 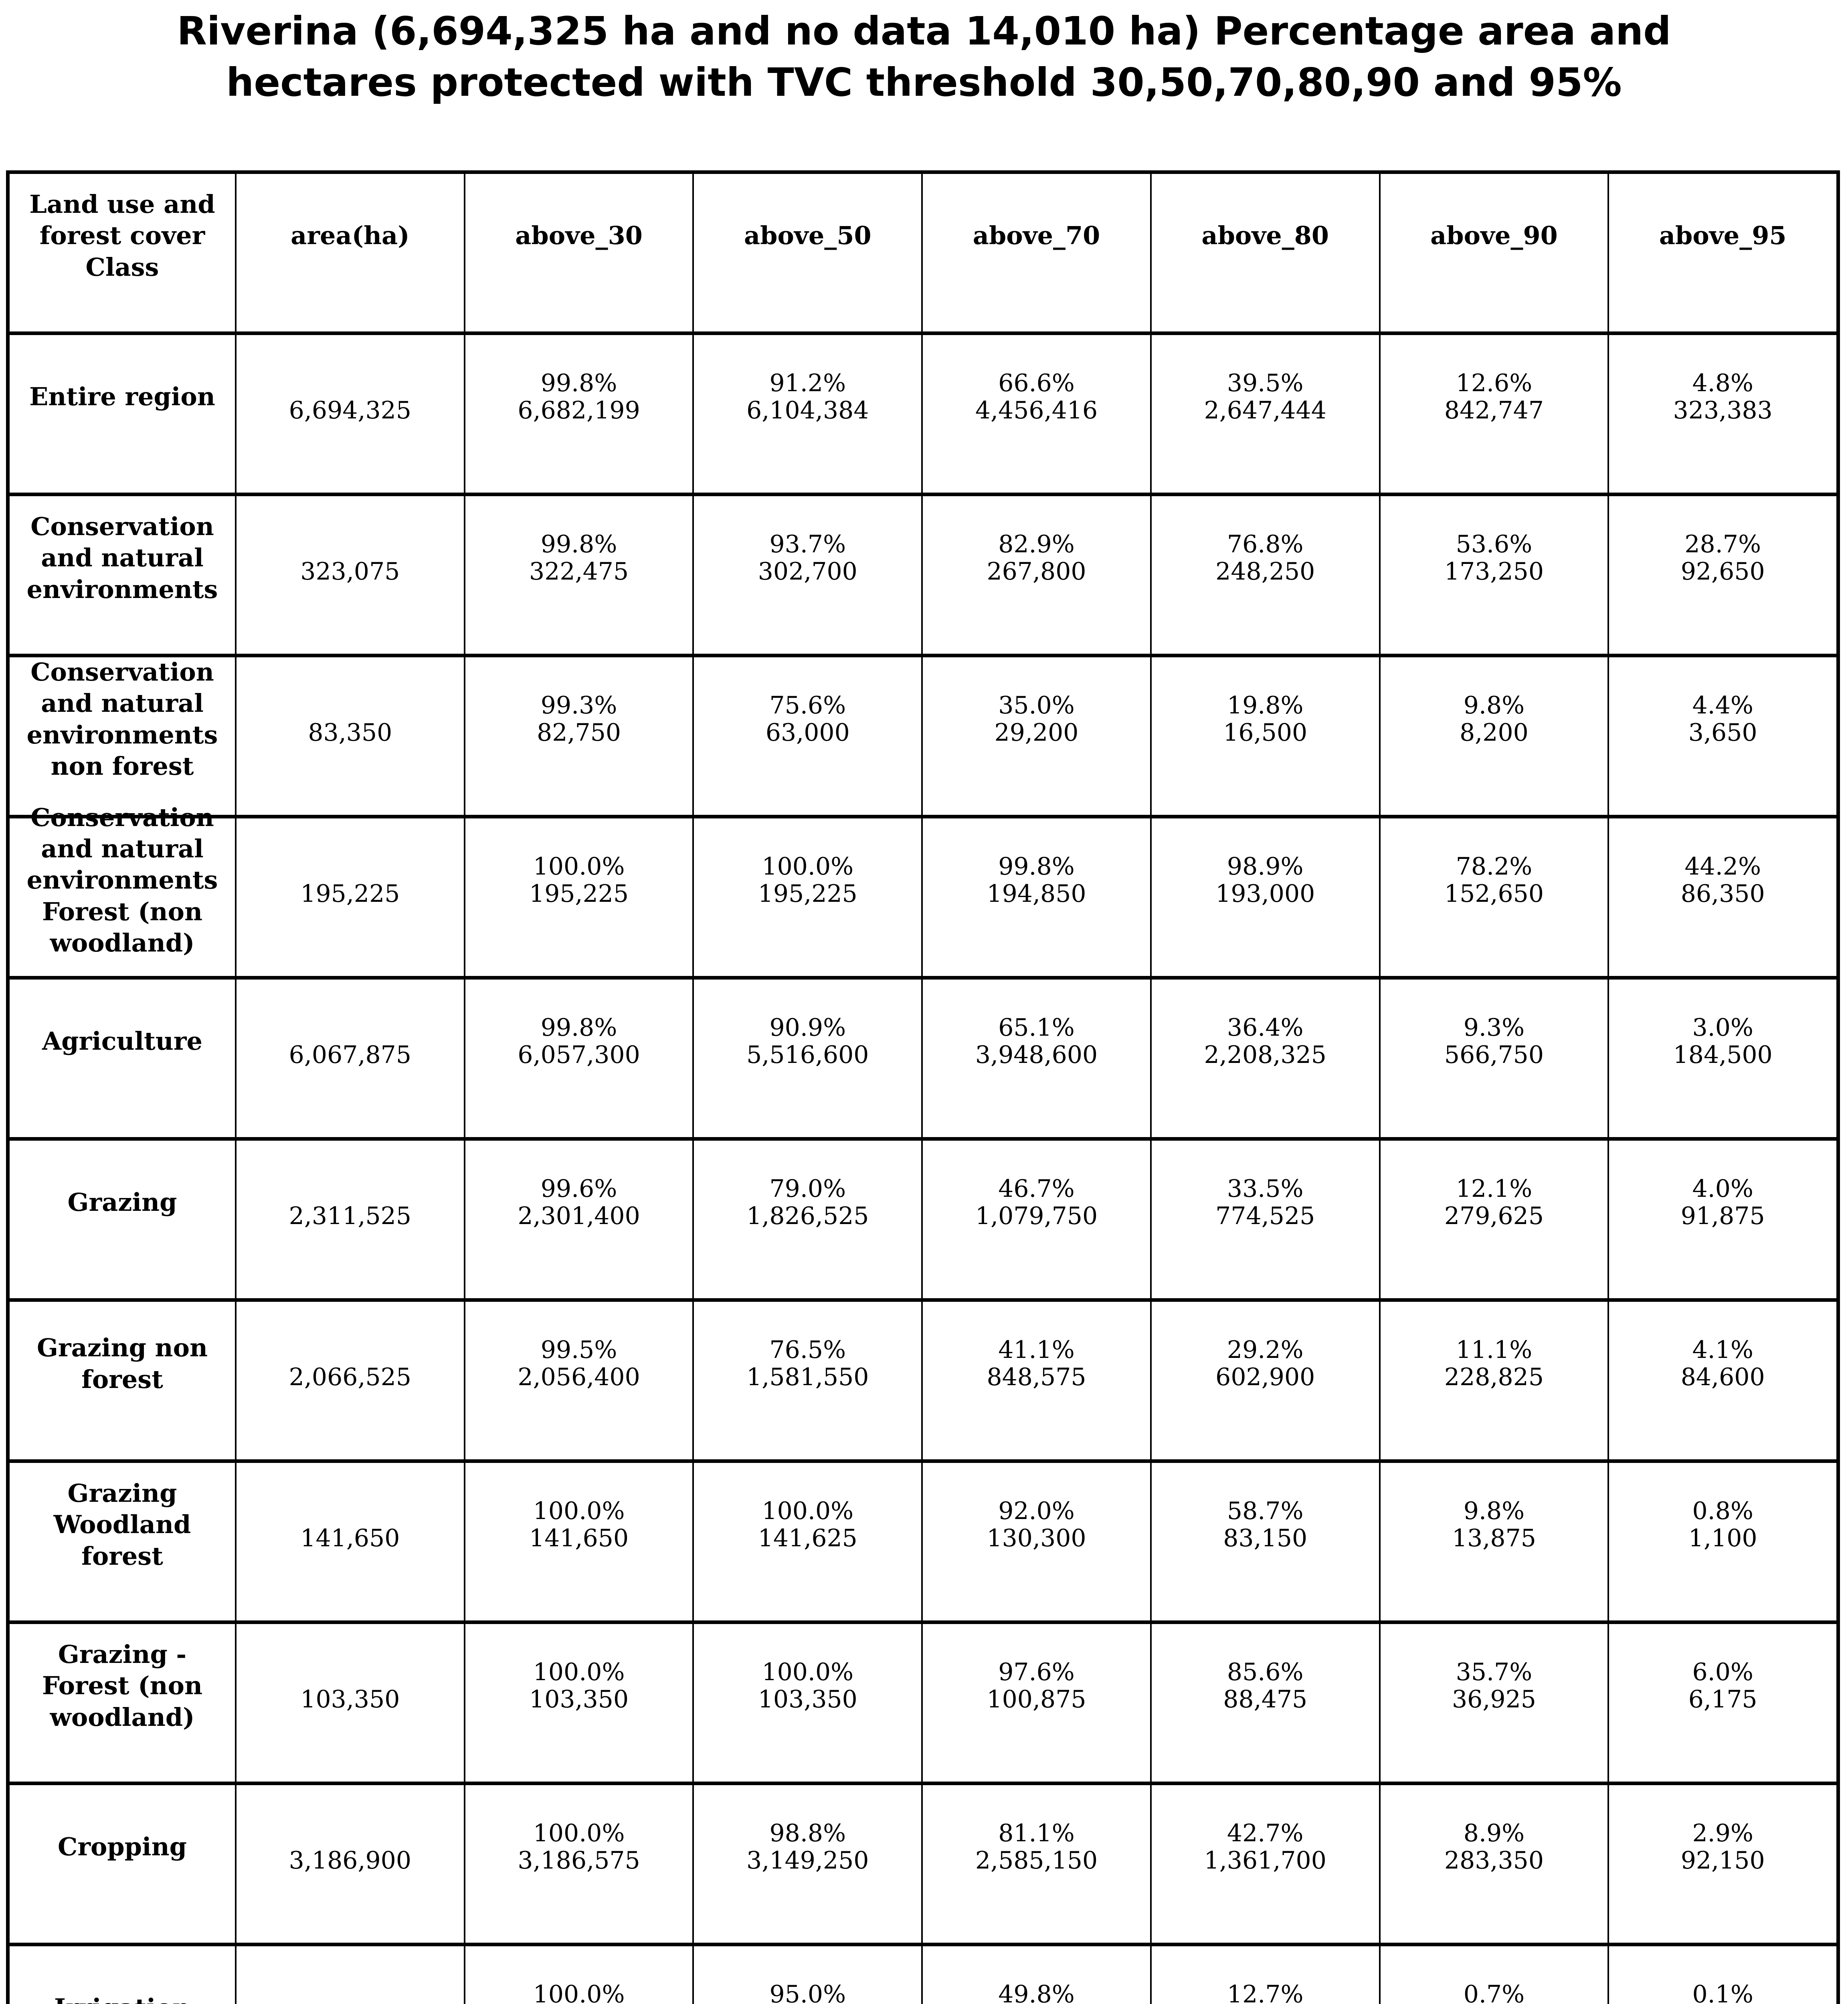 What do you see at coordinates (1036, 880) in the screenshot?
I see `threshold-value: 99.8% 194,850` at bounding box center [1036, 880].